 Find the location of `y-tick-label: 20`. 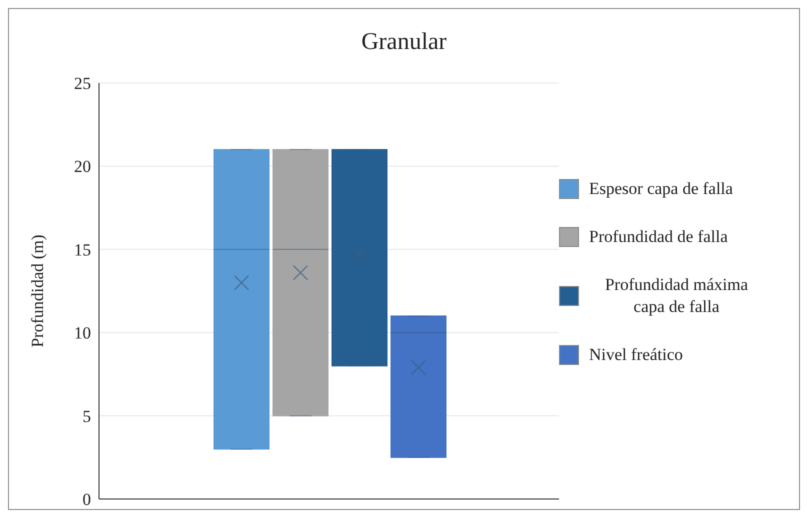

y-tick-label: 20 is located at coordinates (82, 166).